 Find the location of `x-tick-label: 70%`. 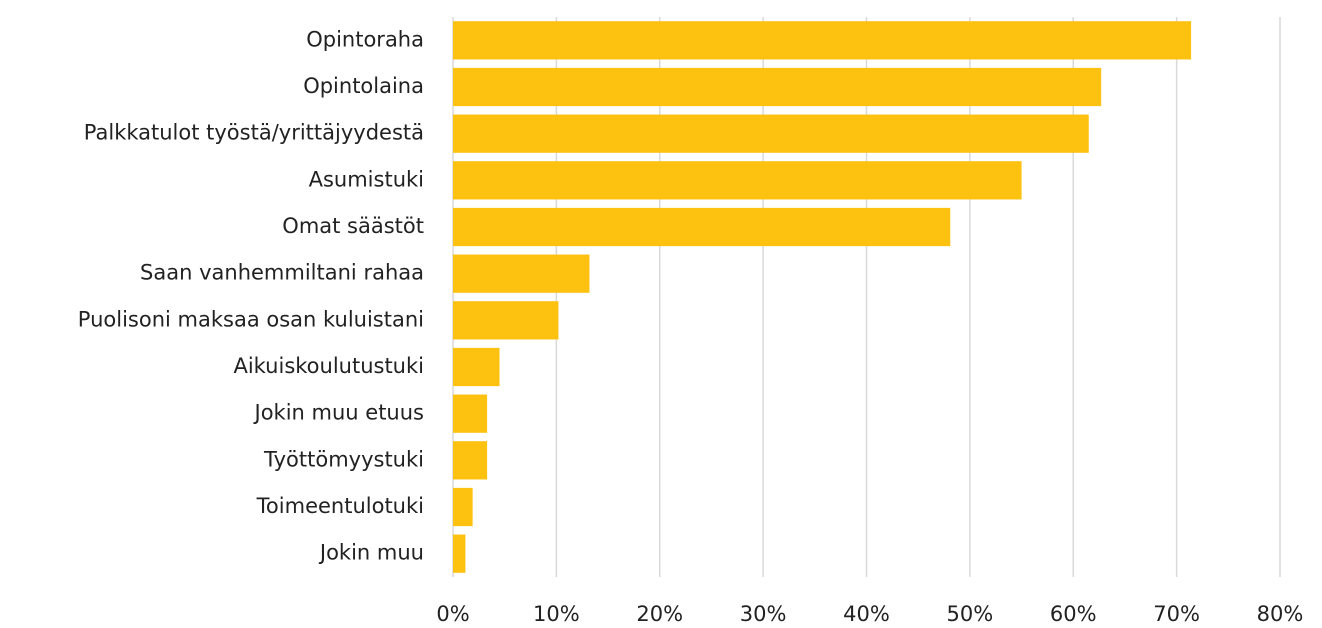

x-tick-label: 70% is located at coordinates (1176, 614).